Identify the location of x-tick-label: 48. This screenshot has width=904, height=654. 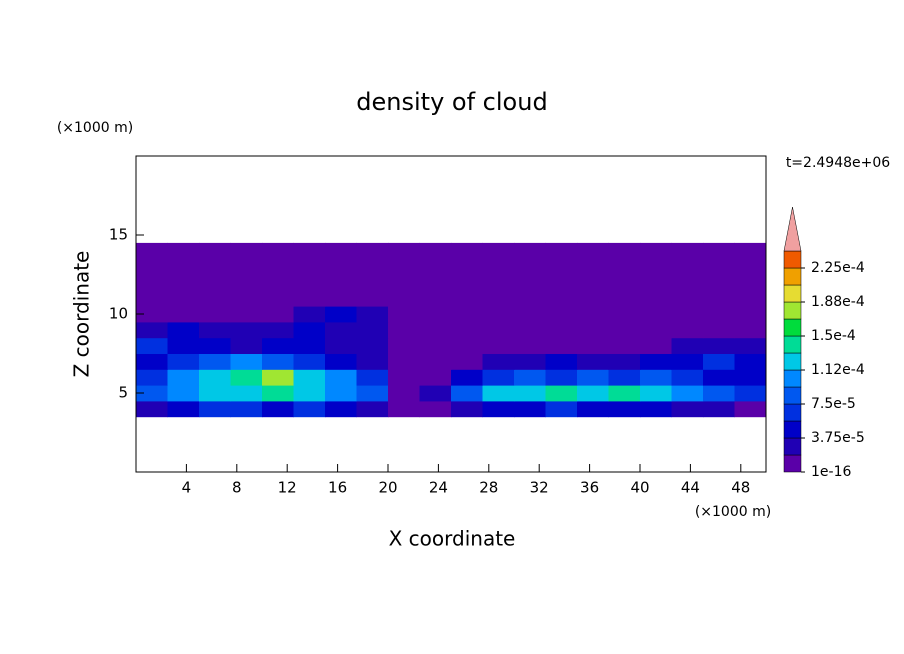
(740, 488).